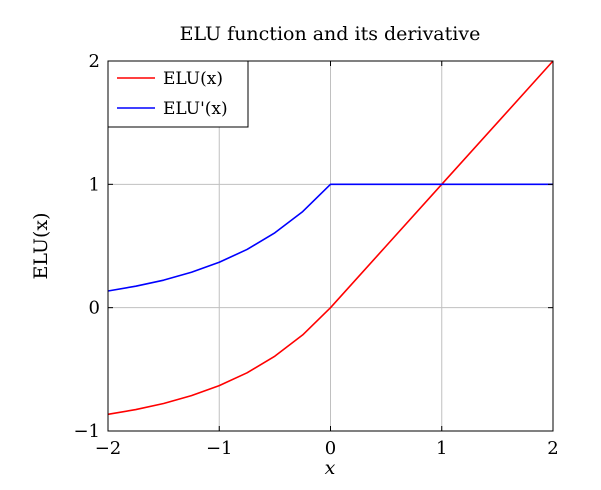  I want to click on legend-label-elu-derivative: ELU'(x), so click(195, 109).